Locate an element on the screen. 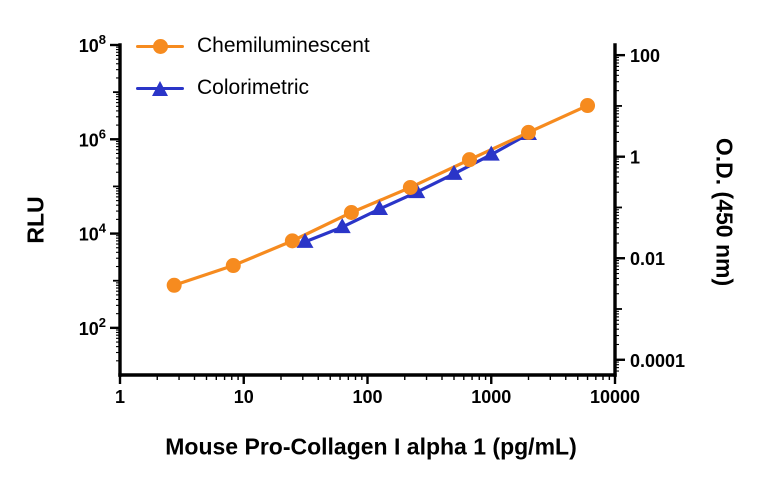 Image resolution: width=768 pixels, height=490 pixels. triangle-marker-icon is located at coordinates (159, 88).